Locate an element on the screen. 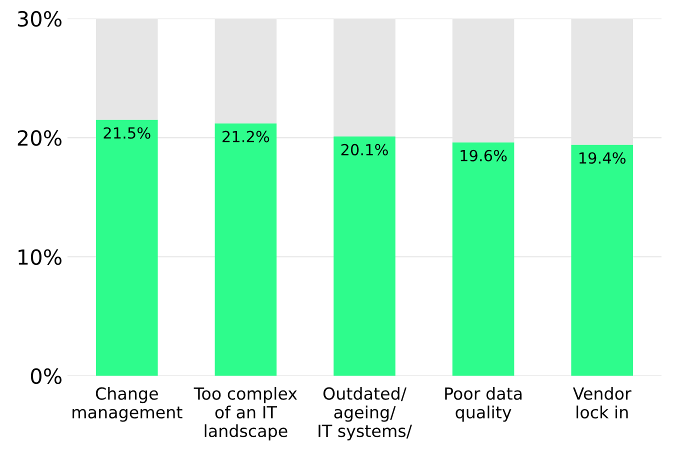 This screenshot has width=675, height=464. x-tick-label: Poor data quality is located at coordinates (483, 404).